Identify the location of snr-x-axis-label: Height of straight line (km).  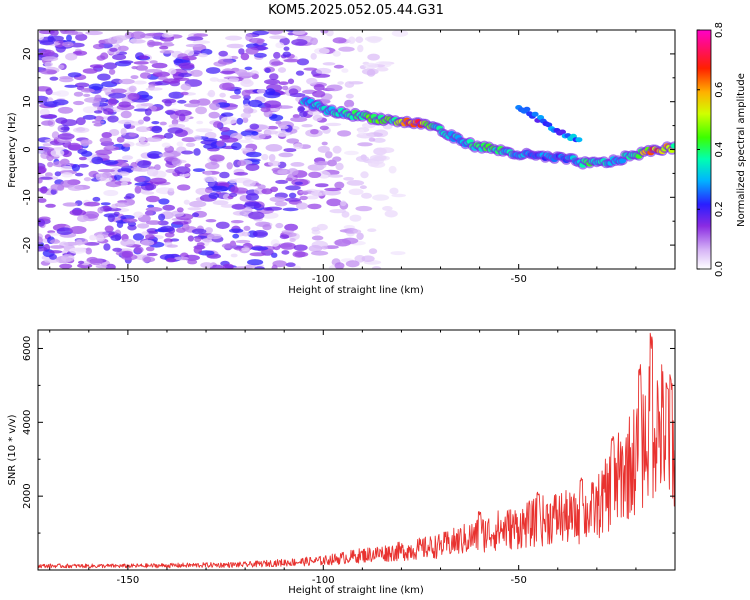
(356, 590).